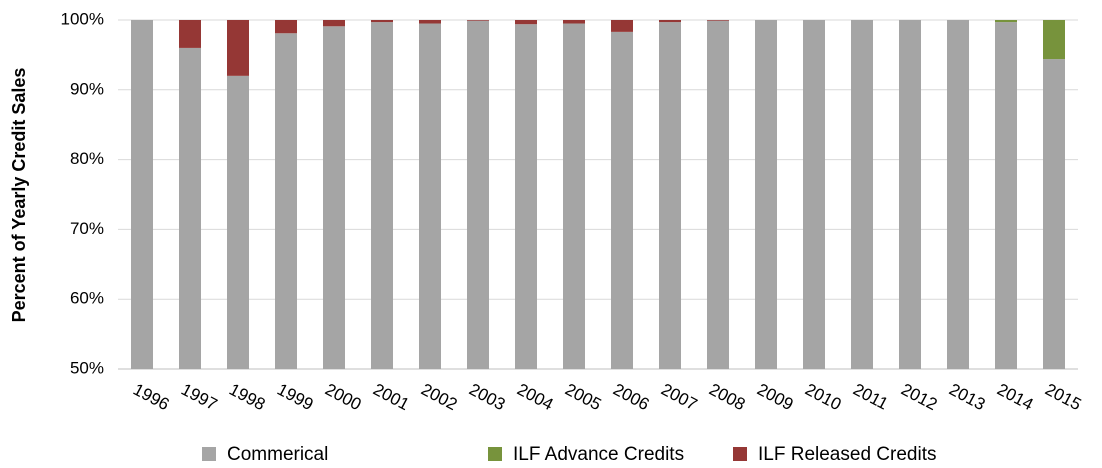  What do you see at coordinates (823, 397) in the screenshot?
I see `x-tick-label: 2010` at bounding box center [823, 397].